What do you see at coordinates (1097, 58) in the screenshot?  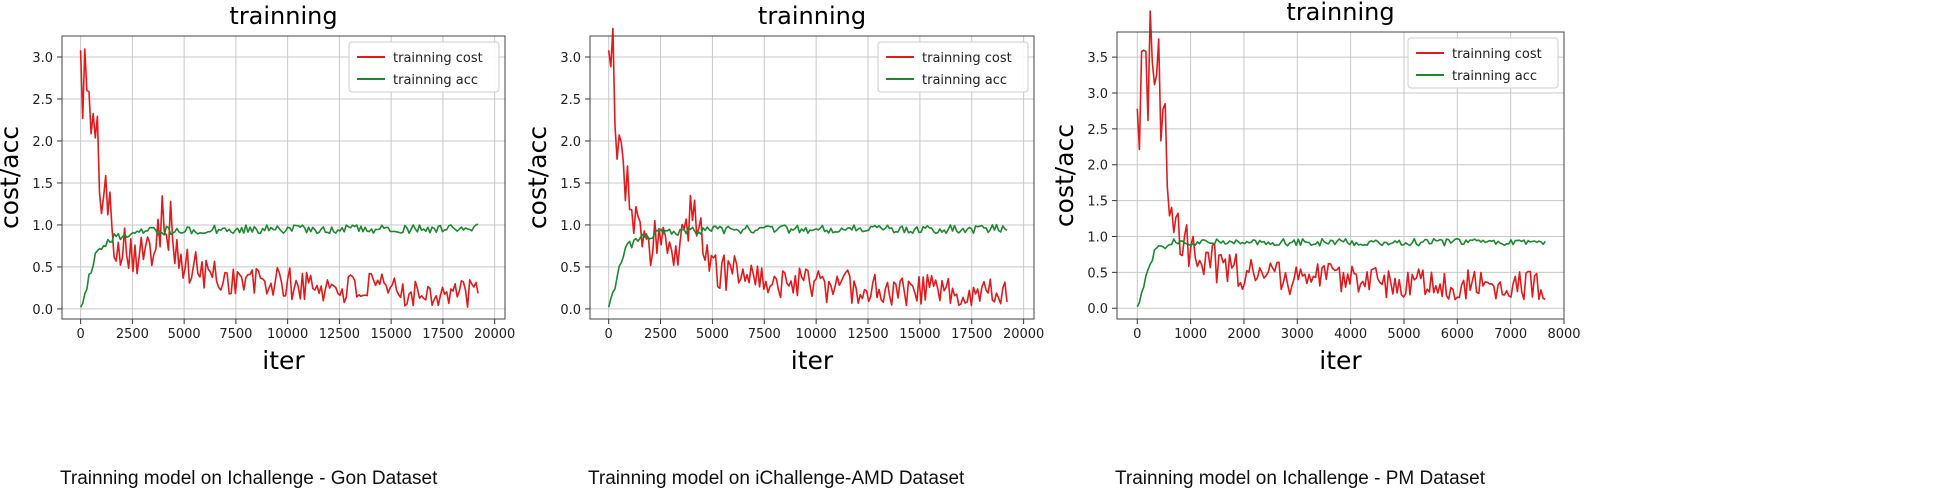 I see `y-tick-label: 3.5` at bounding box center [1097, 58].